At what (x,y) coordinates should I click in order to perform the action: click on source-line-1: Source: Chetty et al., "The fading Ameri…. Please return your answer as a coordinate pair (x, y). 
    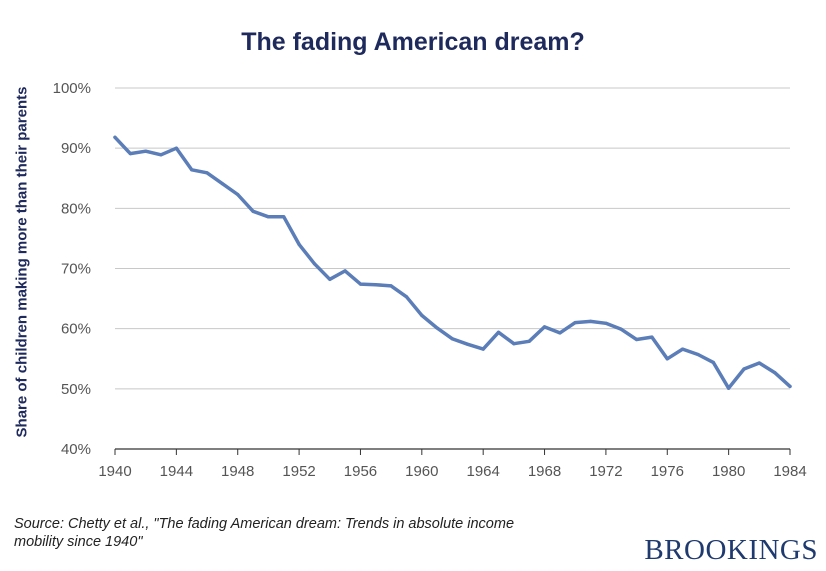
    Looking at the image, I should click on (264, 524).